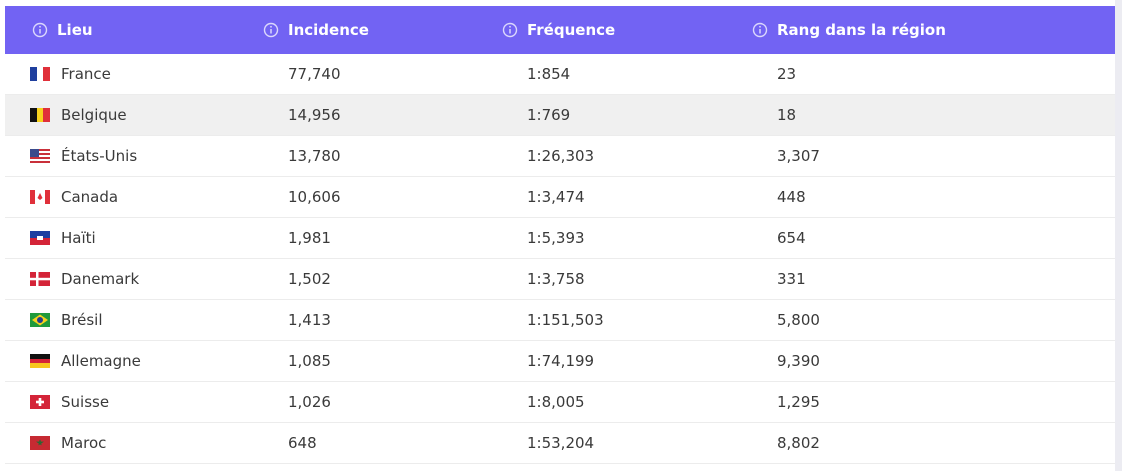  I want to click on cell-text: 1:3,758, so click(556, 279).